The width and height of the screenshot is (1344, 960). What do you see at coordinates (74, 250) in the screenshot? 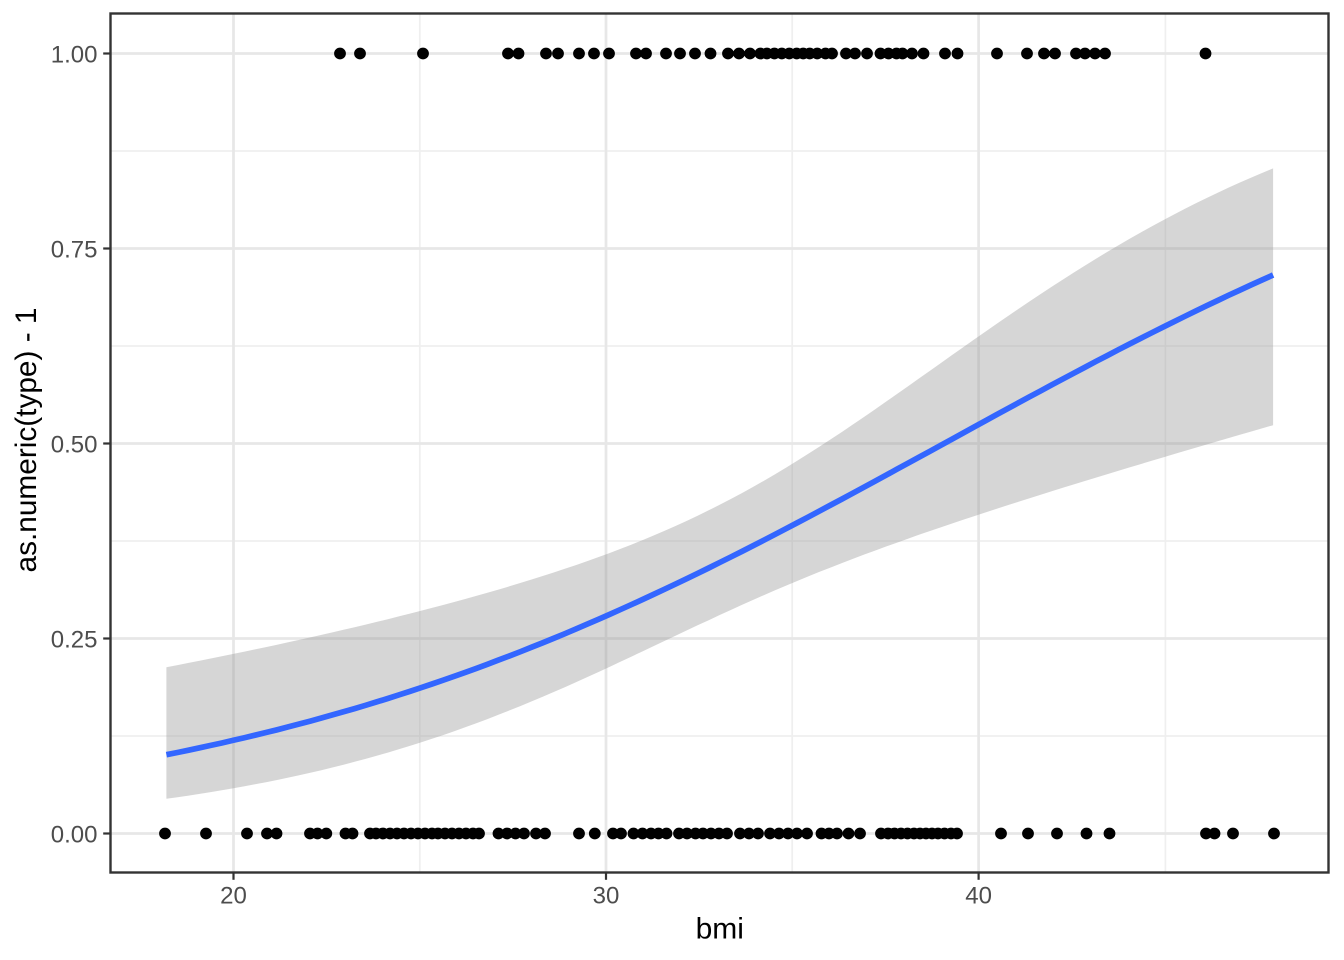
I see `svg-text: 0.75` at bounding box center [74, 250].